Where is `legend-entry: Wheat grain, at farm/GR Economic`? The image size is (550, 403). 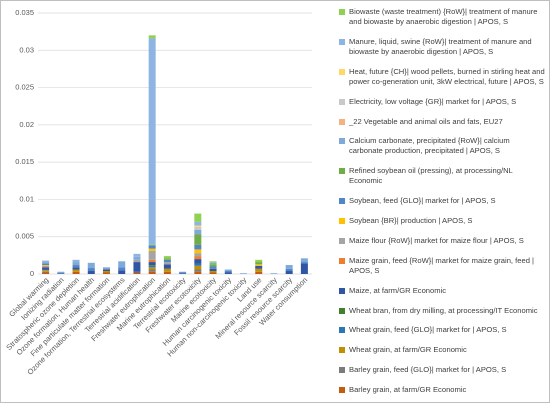
legend-entry: Wheat grain, at farm/GR Economic is located at coordinates (442, 350).